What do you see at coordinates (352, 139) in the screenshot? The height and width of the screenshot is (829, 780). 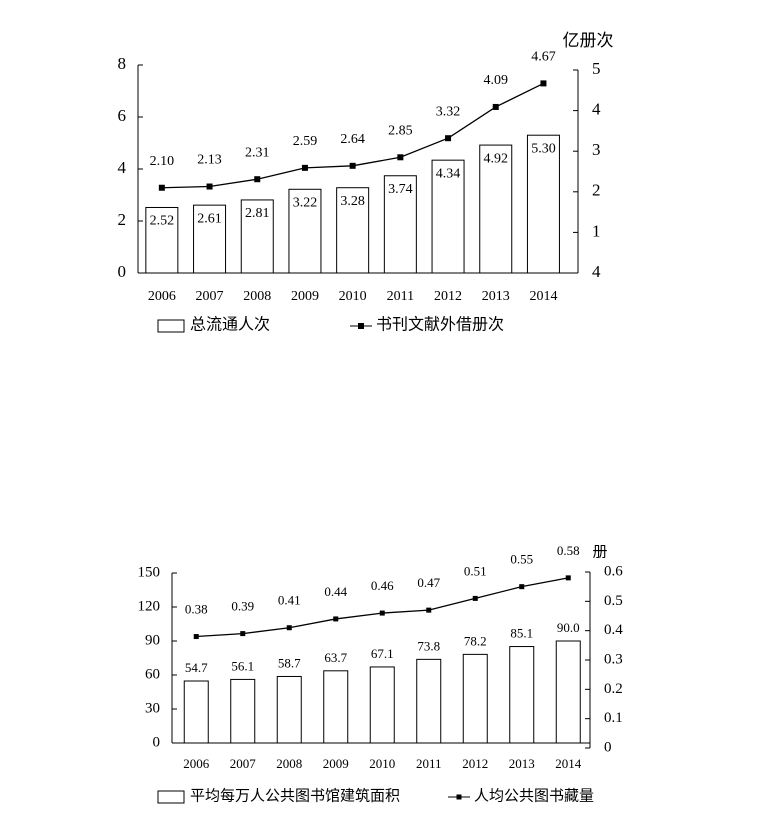 I see `value-label: 2.64` at bounding box center [352, 139].